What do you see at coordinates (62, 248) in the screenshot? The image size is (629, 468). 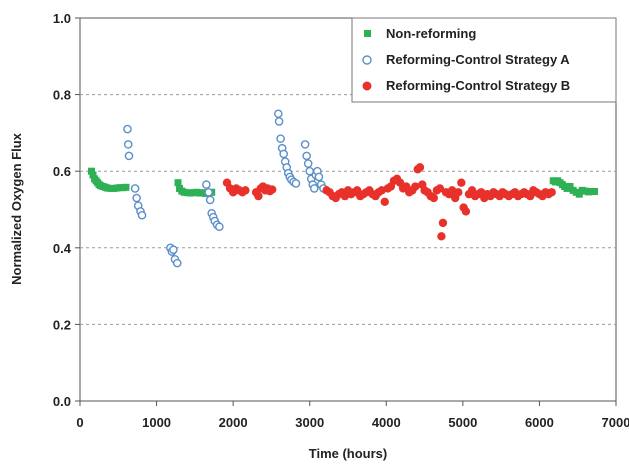 I see `y-tick-label: 0.4` at bounding box center [62, 248].